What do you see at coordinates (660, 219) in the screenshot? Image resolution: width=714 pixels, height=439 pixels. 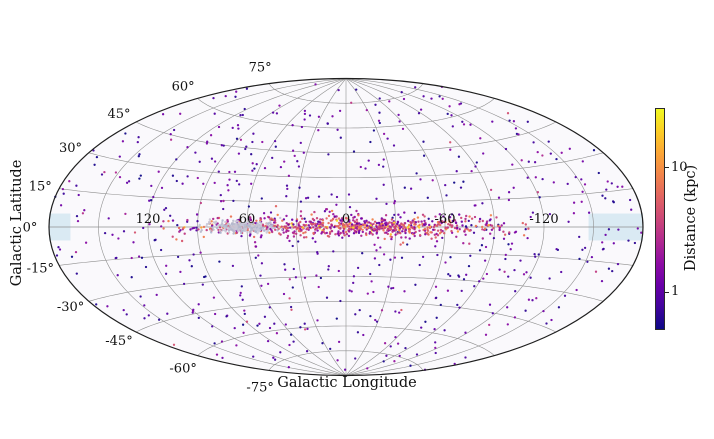 I see `colorbar` at bounding box center [660, 219].